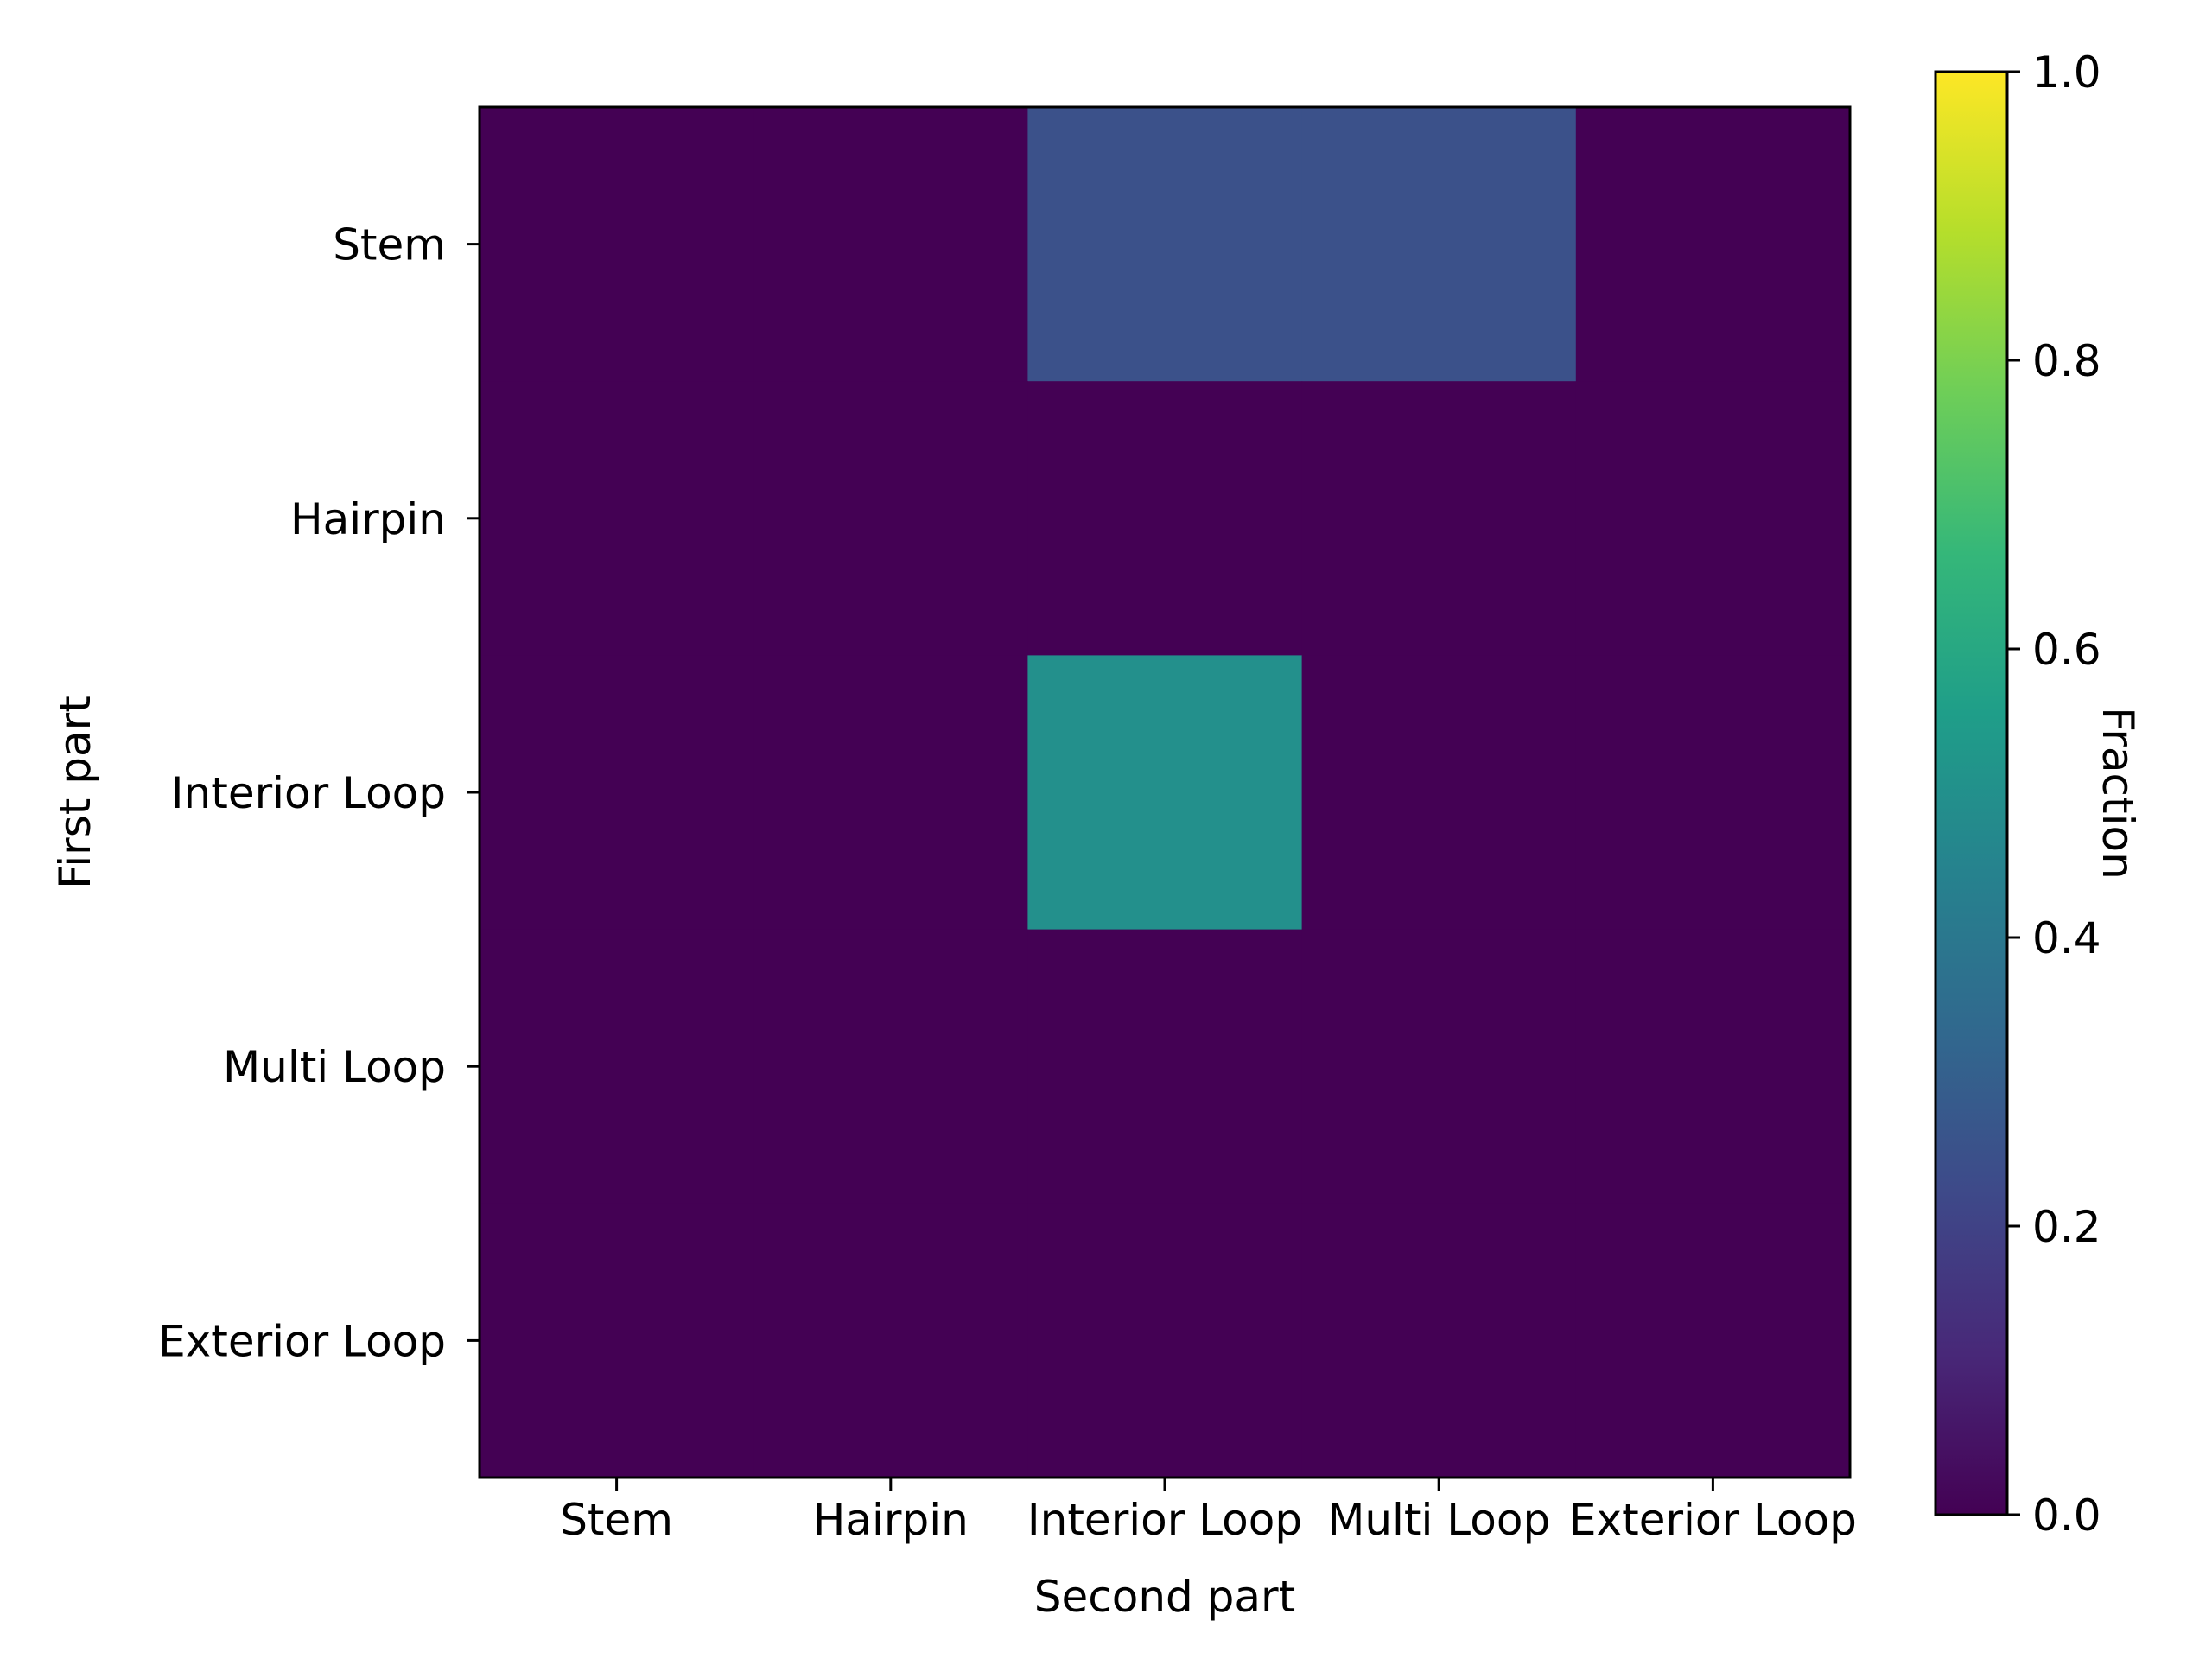  What do you see at coordinates (308, 793) in the screenshot?
I see `y-tick-label: Interior Loop` at bounding box center [308, 793].